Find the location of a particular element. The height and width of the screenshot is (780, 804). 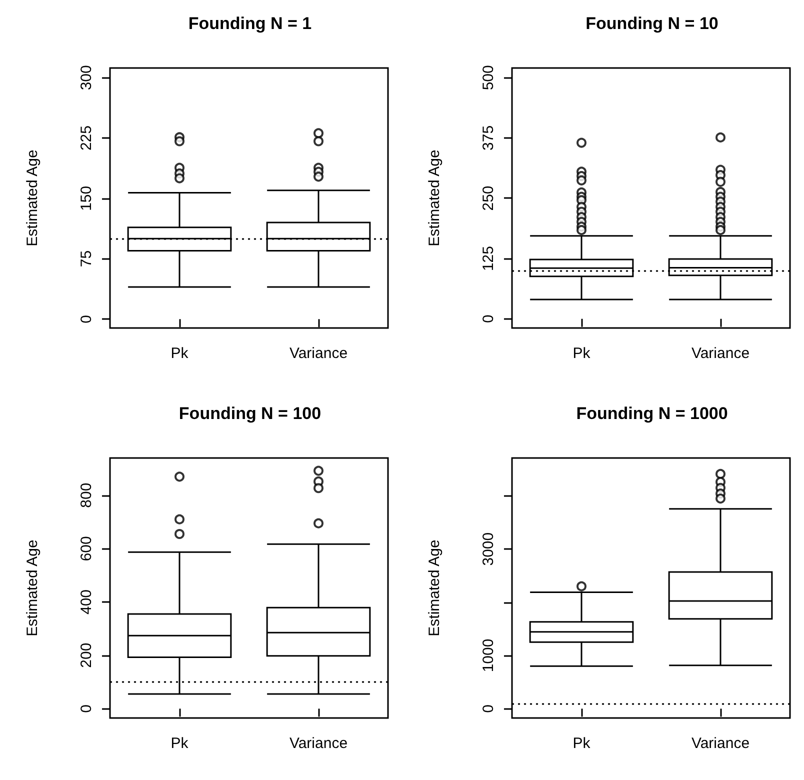

y-tick-label: 250 is located at coordinates (488, 198).